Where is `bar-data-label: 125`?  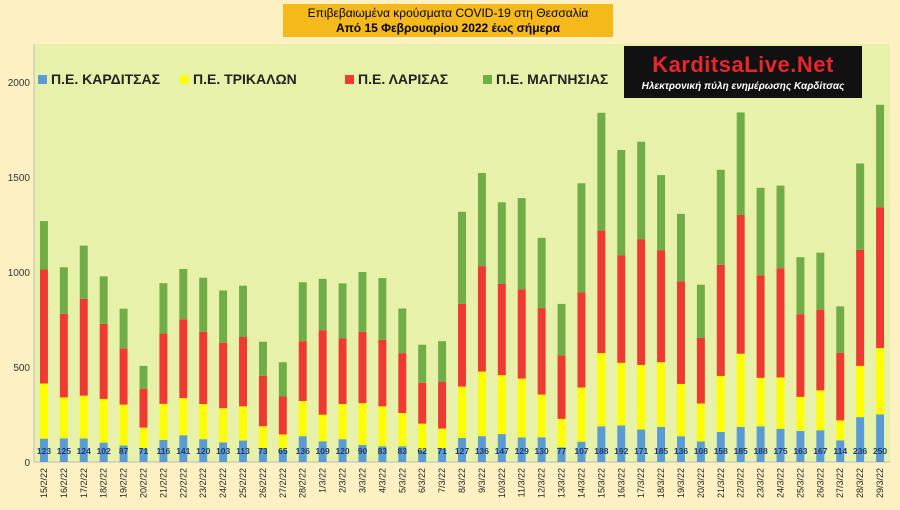
bar-data-label: 125 is located at coordinates (64, 451).